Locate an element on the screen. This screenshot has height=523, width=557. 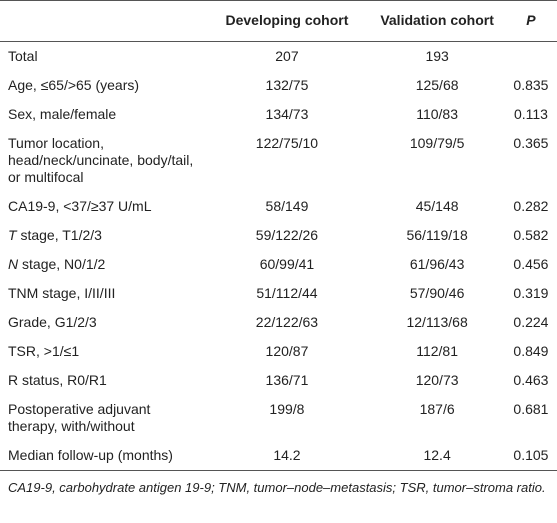
header-cell is located at coordinates (100, 21).